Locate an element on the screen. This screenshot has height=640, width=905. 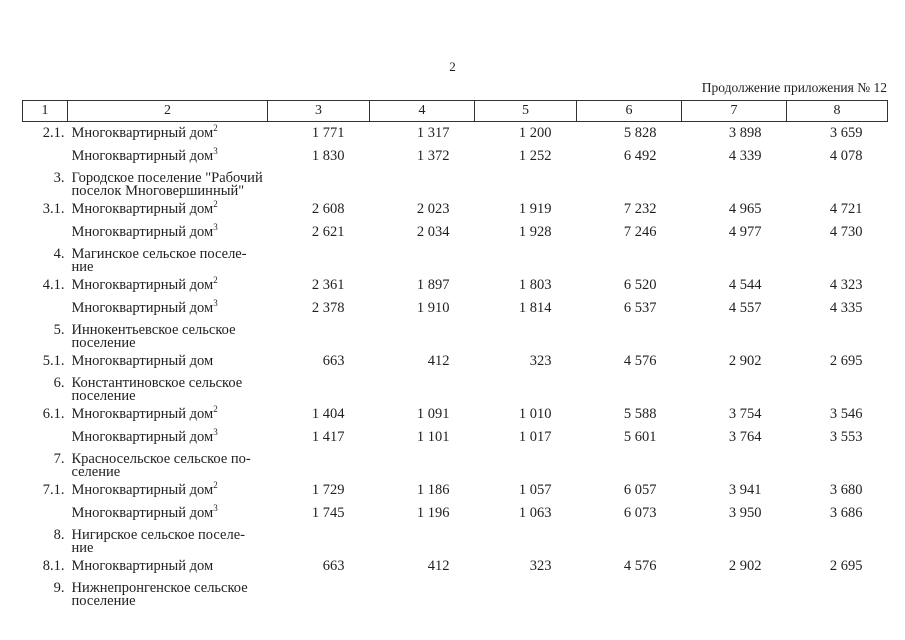
row-number: 2.1. is located at coordinates (53, 133).